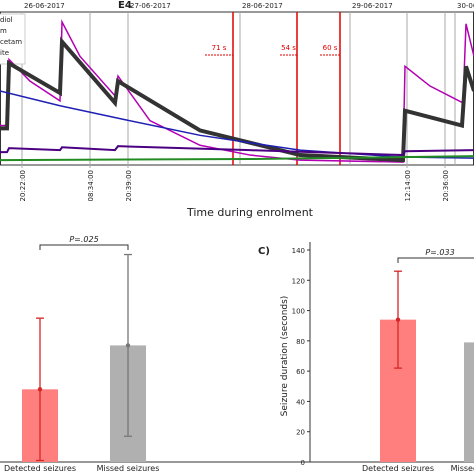 Image resolution: width=474 pixels, height=474 pixels. Describe the element at coordinates (408, 185) in the screenshot. I see `x-tick-label: 12:14:00` at that location.